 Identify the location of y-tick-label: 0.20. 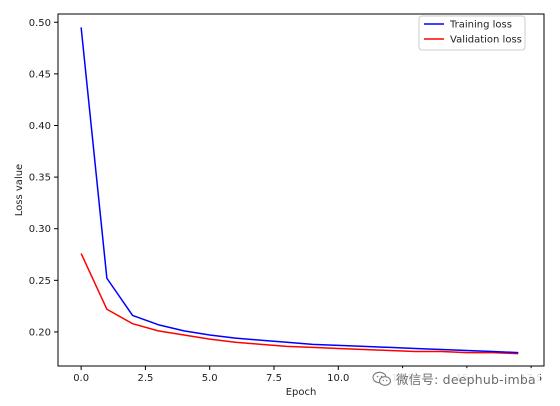
(40, 332).